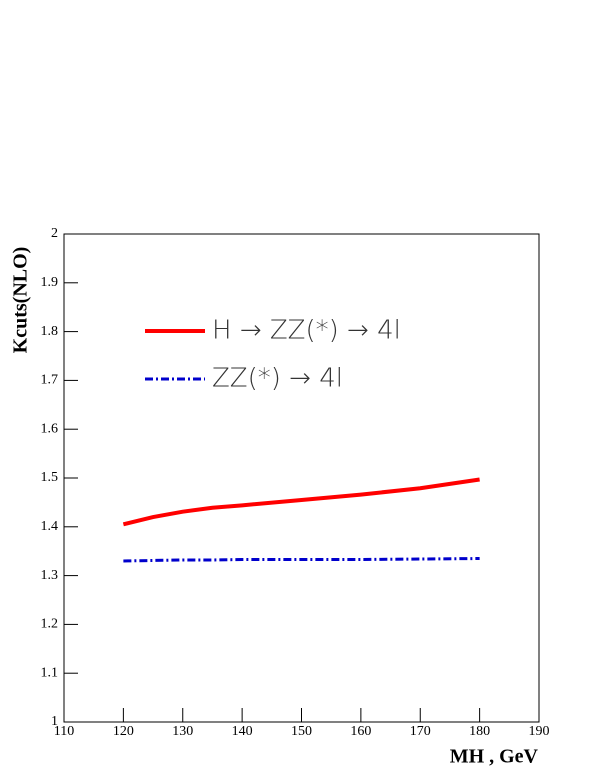 Image resolution: width=599 pixels, height=776 pixels. I want to click on y-tick-label: 1.6, so click(50, 428).